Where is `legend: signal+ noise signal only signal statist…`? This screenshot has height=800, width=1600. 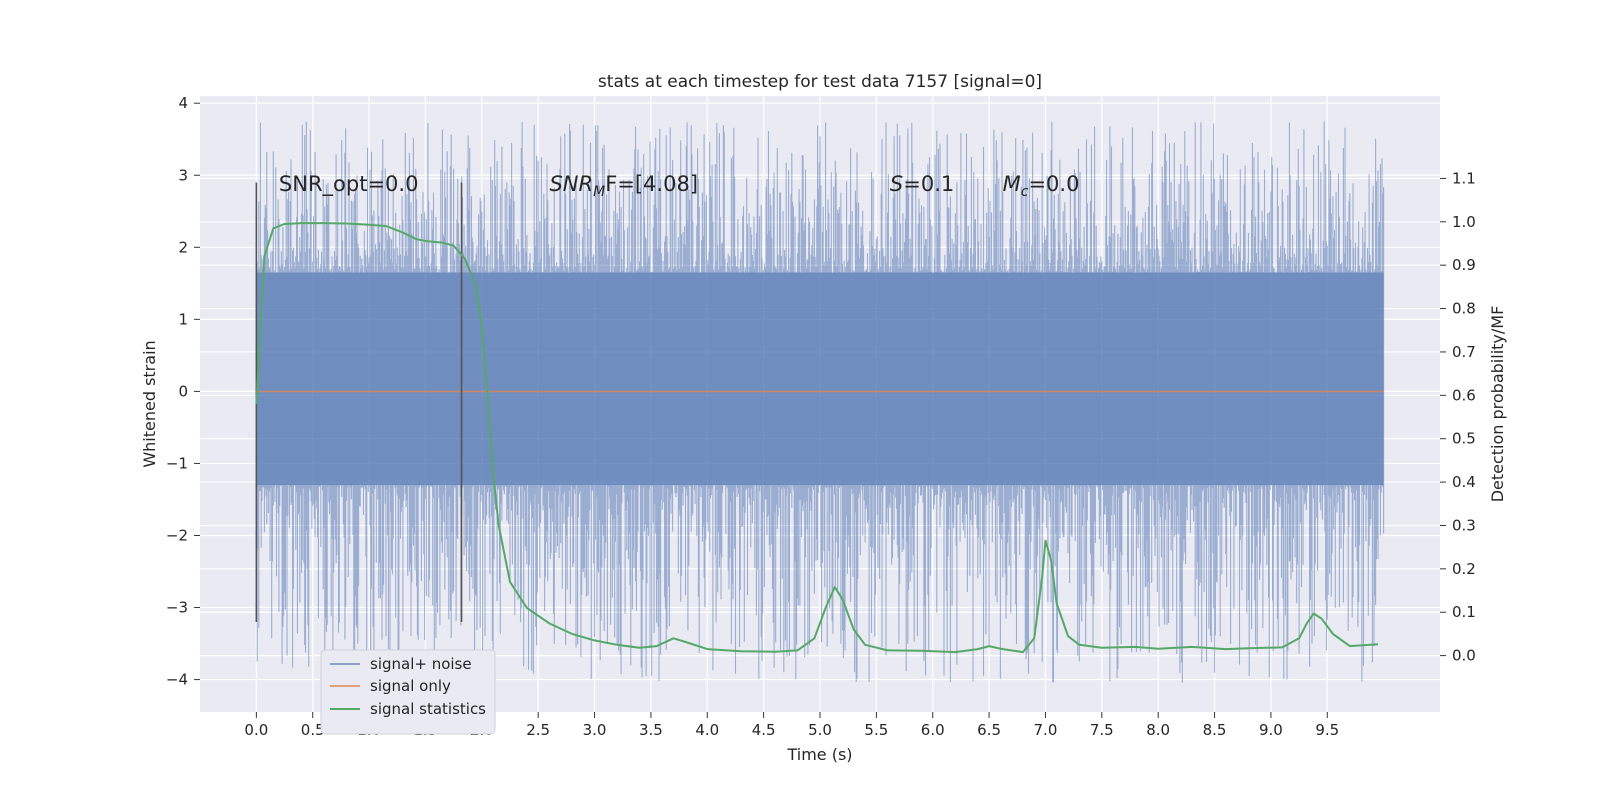 legend: signal+ noise signal only signal statist… is located at coordinates (408, 692).